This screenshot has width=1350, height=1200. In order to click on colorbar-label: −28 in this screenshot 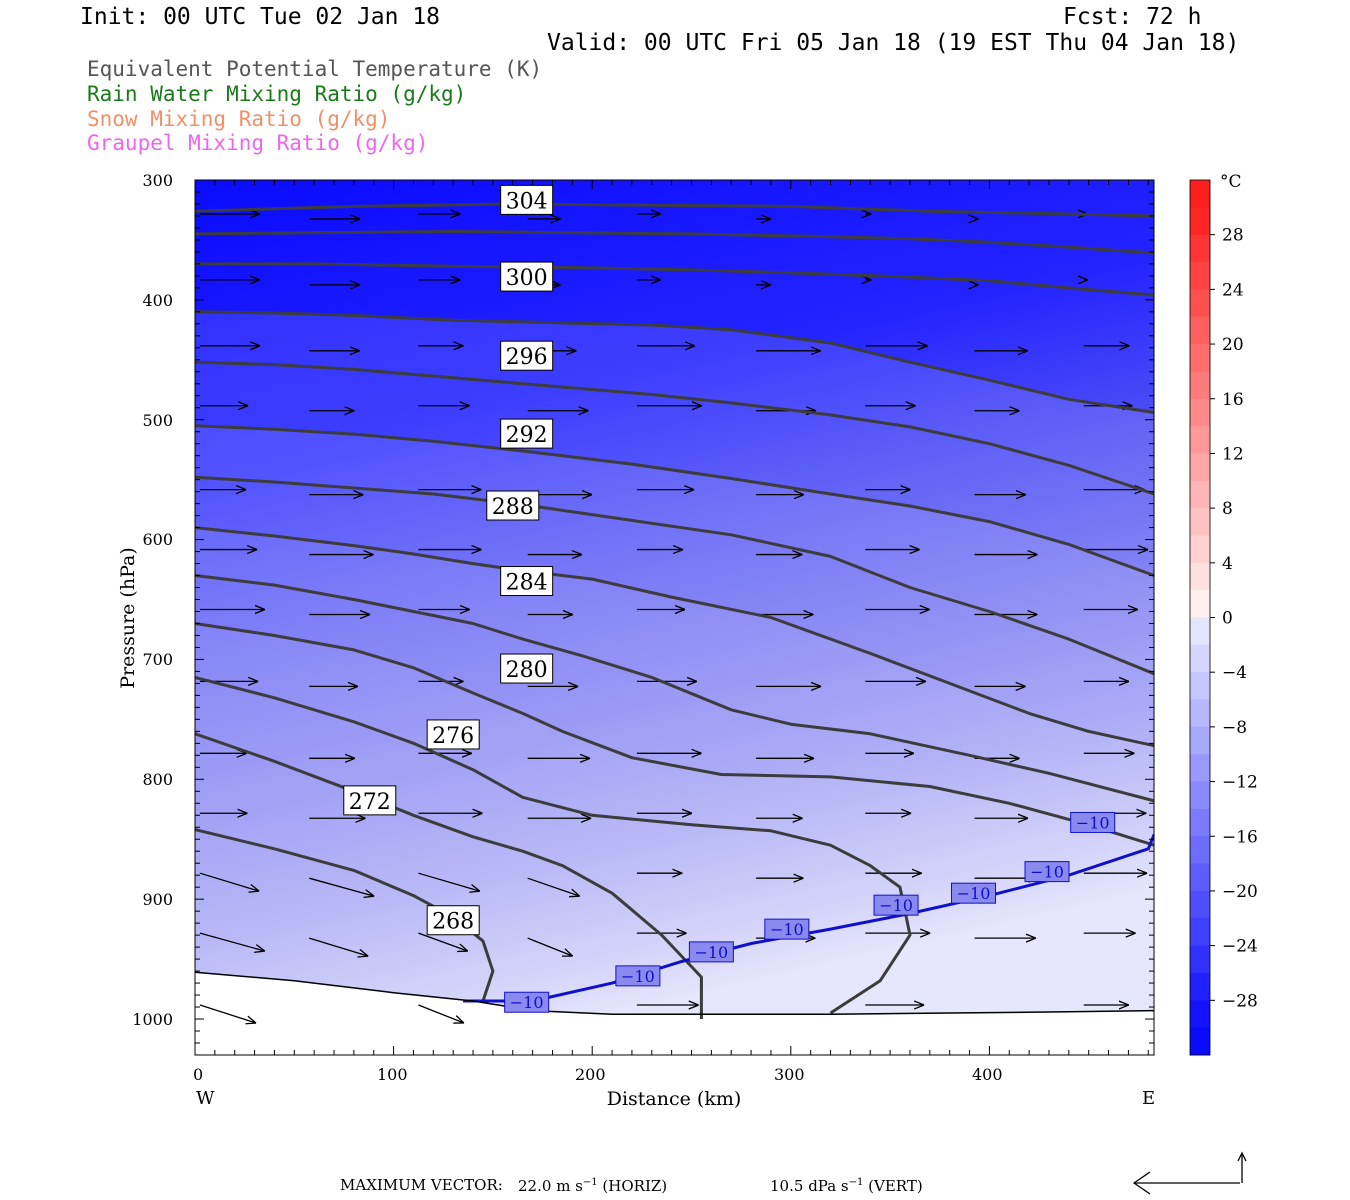, I will do `click(1240, 1001)`.